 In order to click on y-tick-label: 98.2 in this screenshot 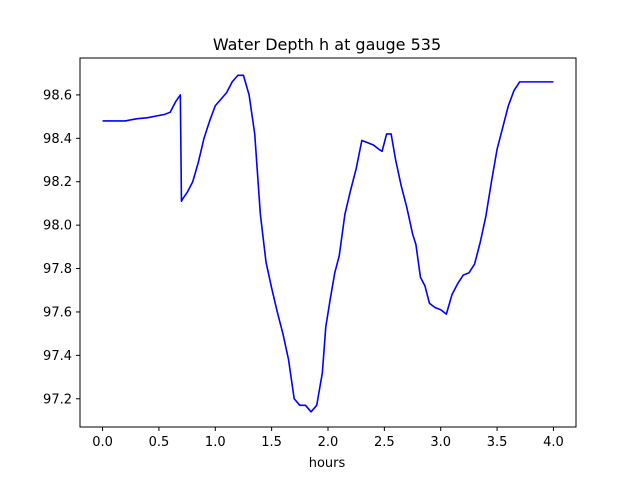, I will do `click(57, 182)`.